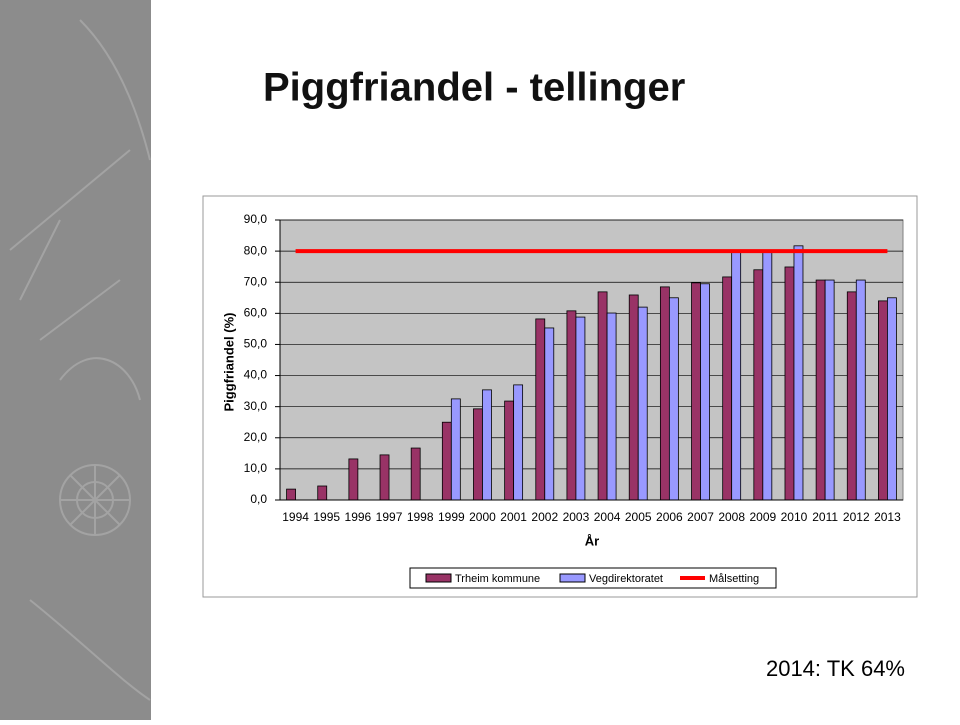  What do you see at coordinates (626, 579) in the screenshot?
I see `legend-label: Vegdirektoratet` at bounding box center [626, 579].